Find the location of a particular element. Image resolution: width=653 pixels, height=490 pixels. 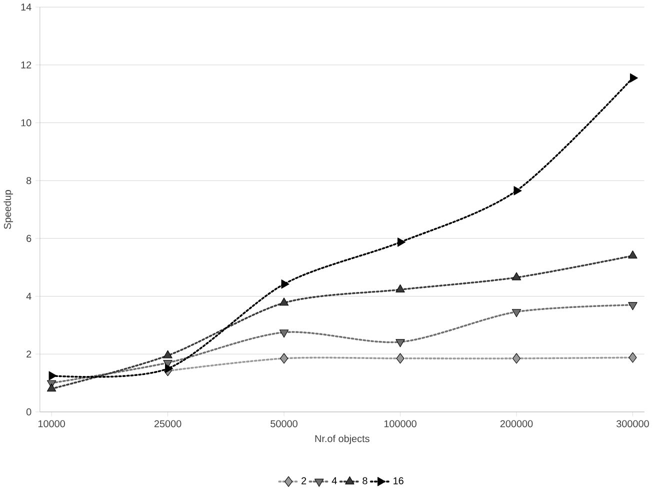

legend-label: 2 is located at coordinates (304, 480).